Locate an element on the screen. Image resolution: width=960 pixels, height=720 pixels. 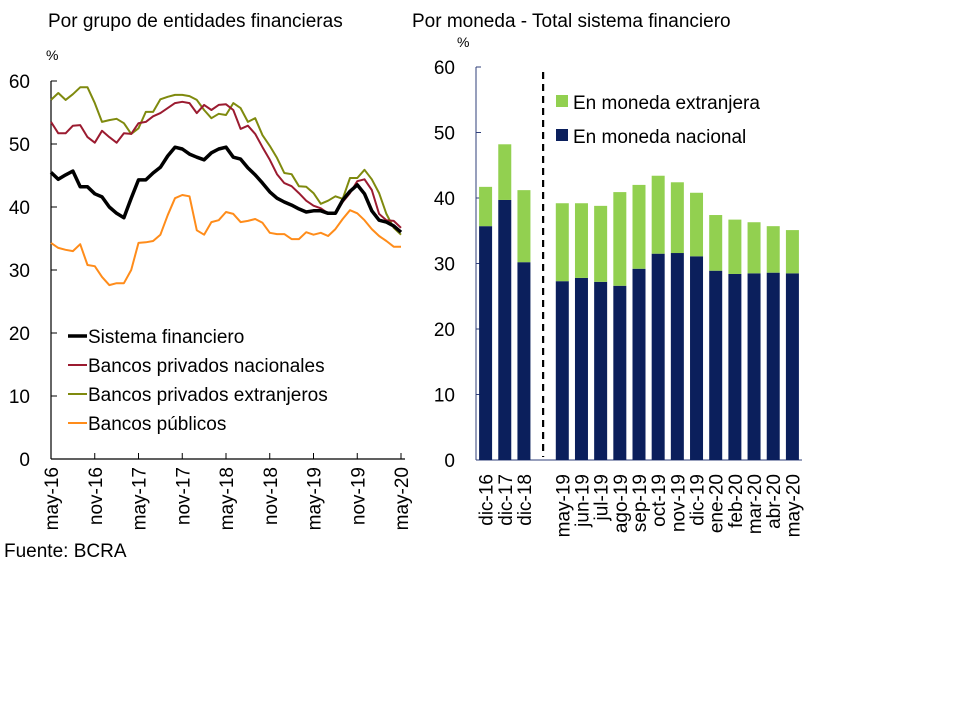
right-chart-title: Por moneda - Total sistema financiero is located at coordinates (571, 21).